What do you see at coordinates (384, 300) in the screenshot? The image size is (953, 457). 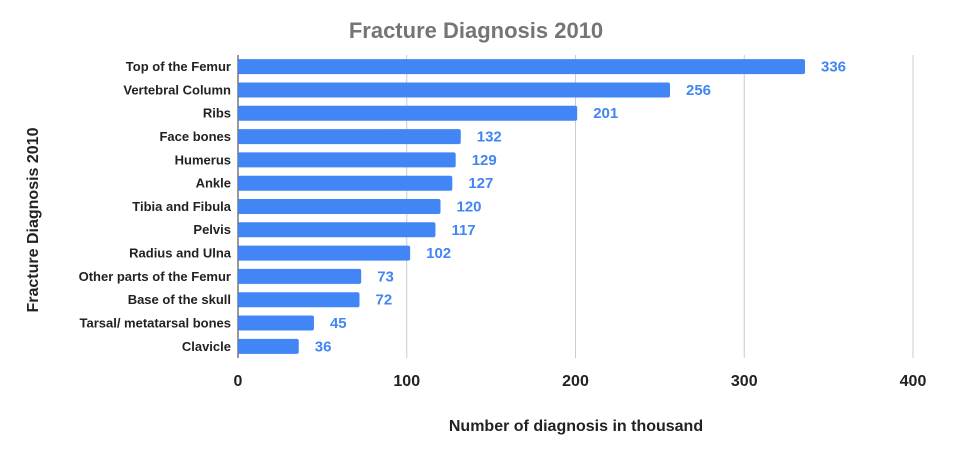 I see `value-label: 72` at bounding box center [384, 300].